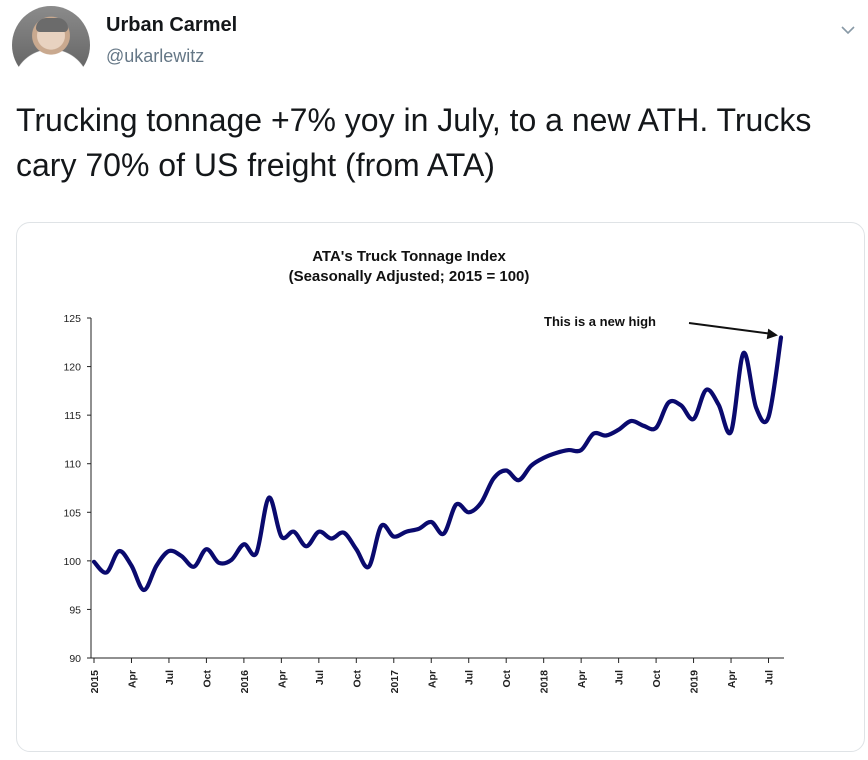  What do you see at coordinates (409, 276) in the screenshot?
I see `chart-subtitle: (Seasonally Adjusted; 2015 = 100)` at bounding box center [409, 276].